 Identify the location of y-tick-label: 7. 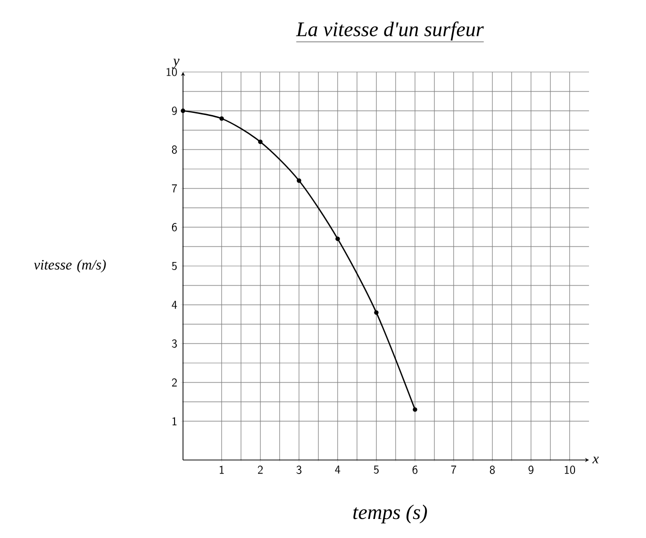
(174, 188).